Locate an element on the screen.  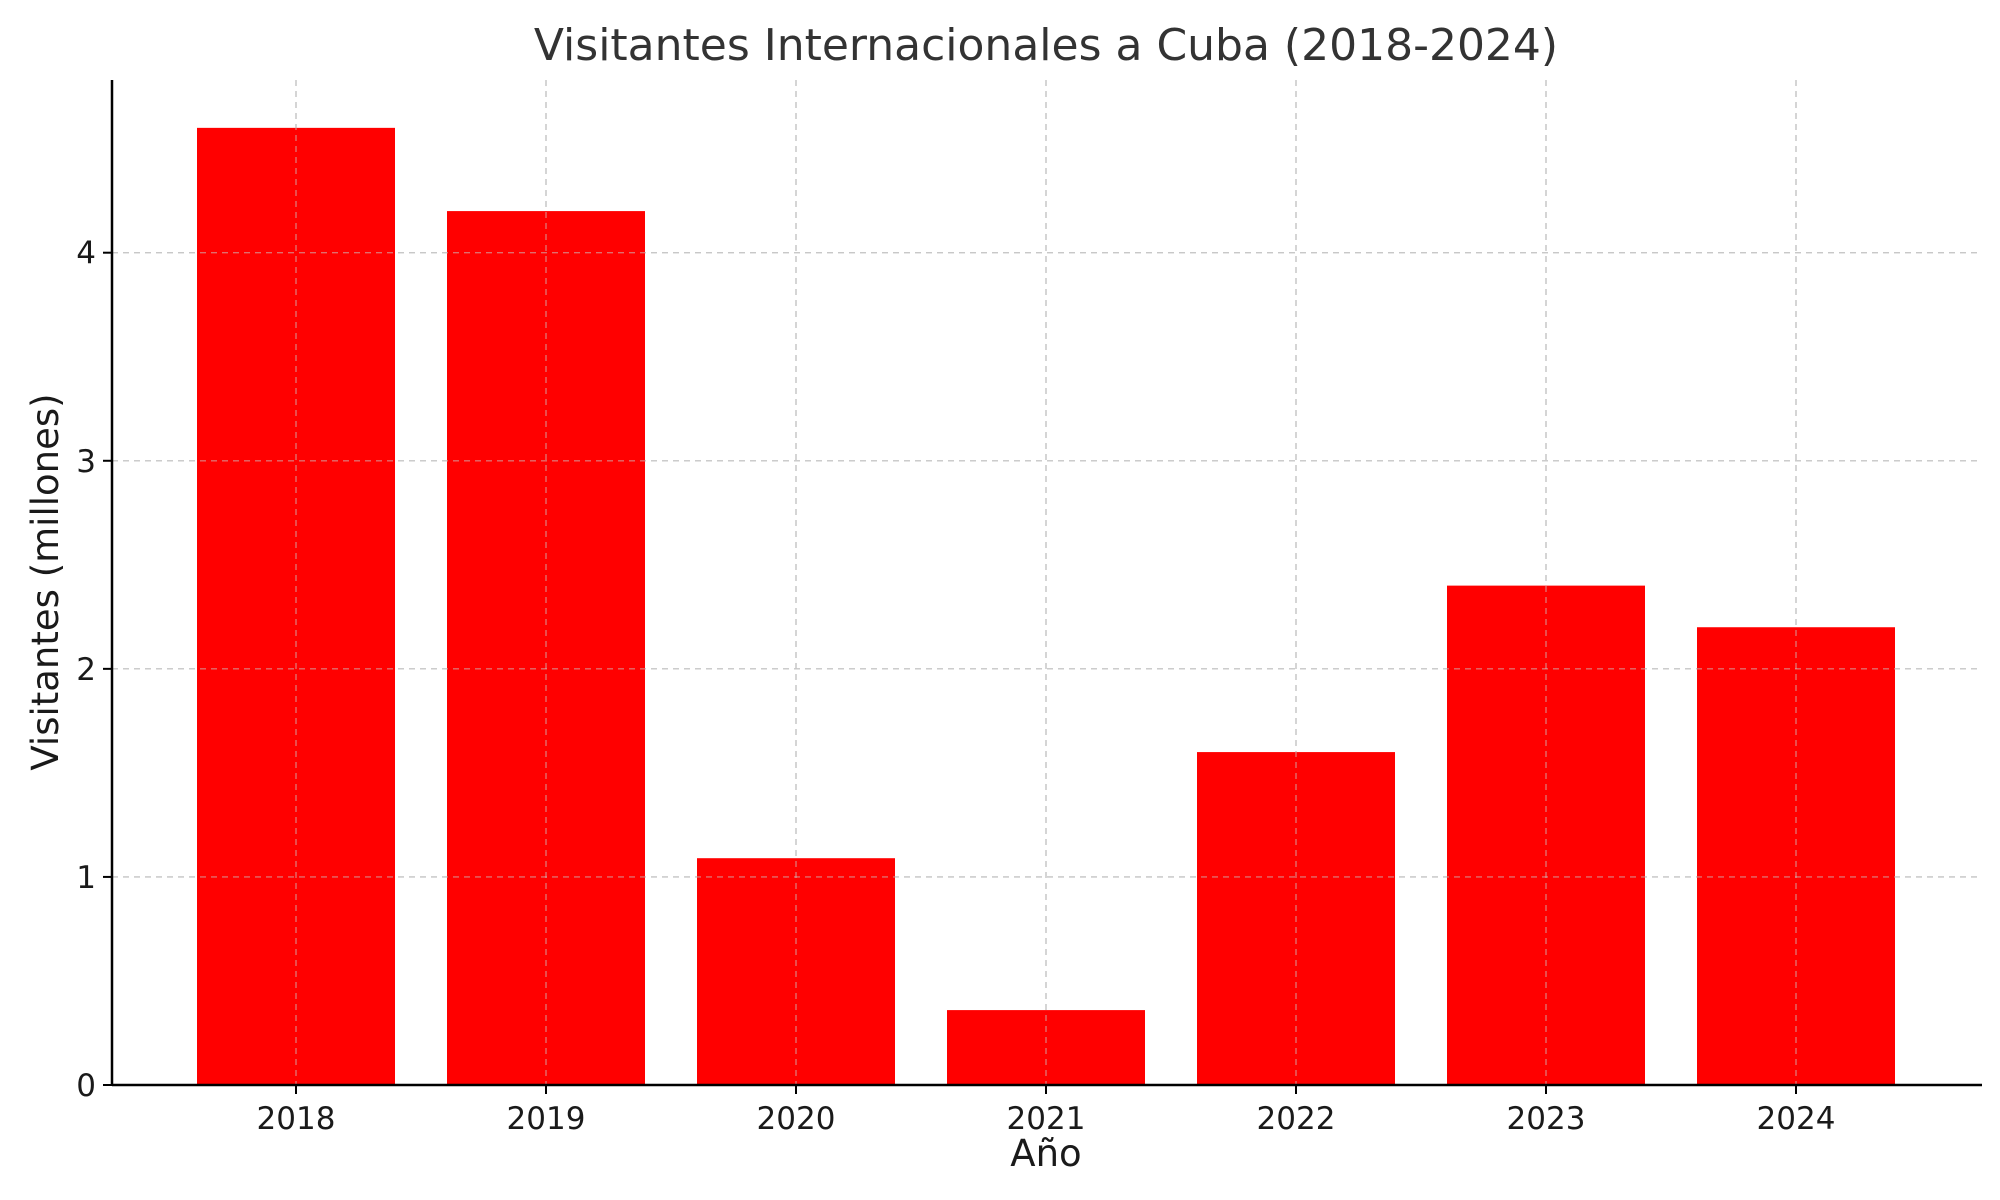
x-tick-label: 2022 is located at coordinates (1296, 1119).